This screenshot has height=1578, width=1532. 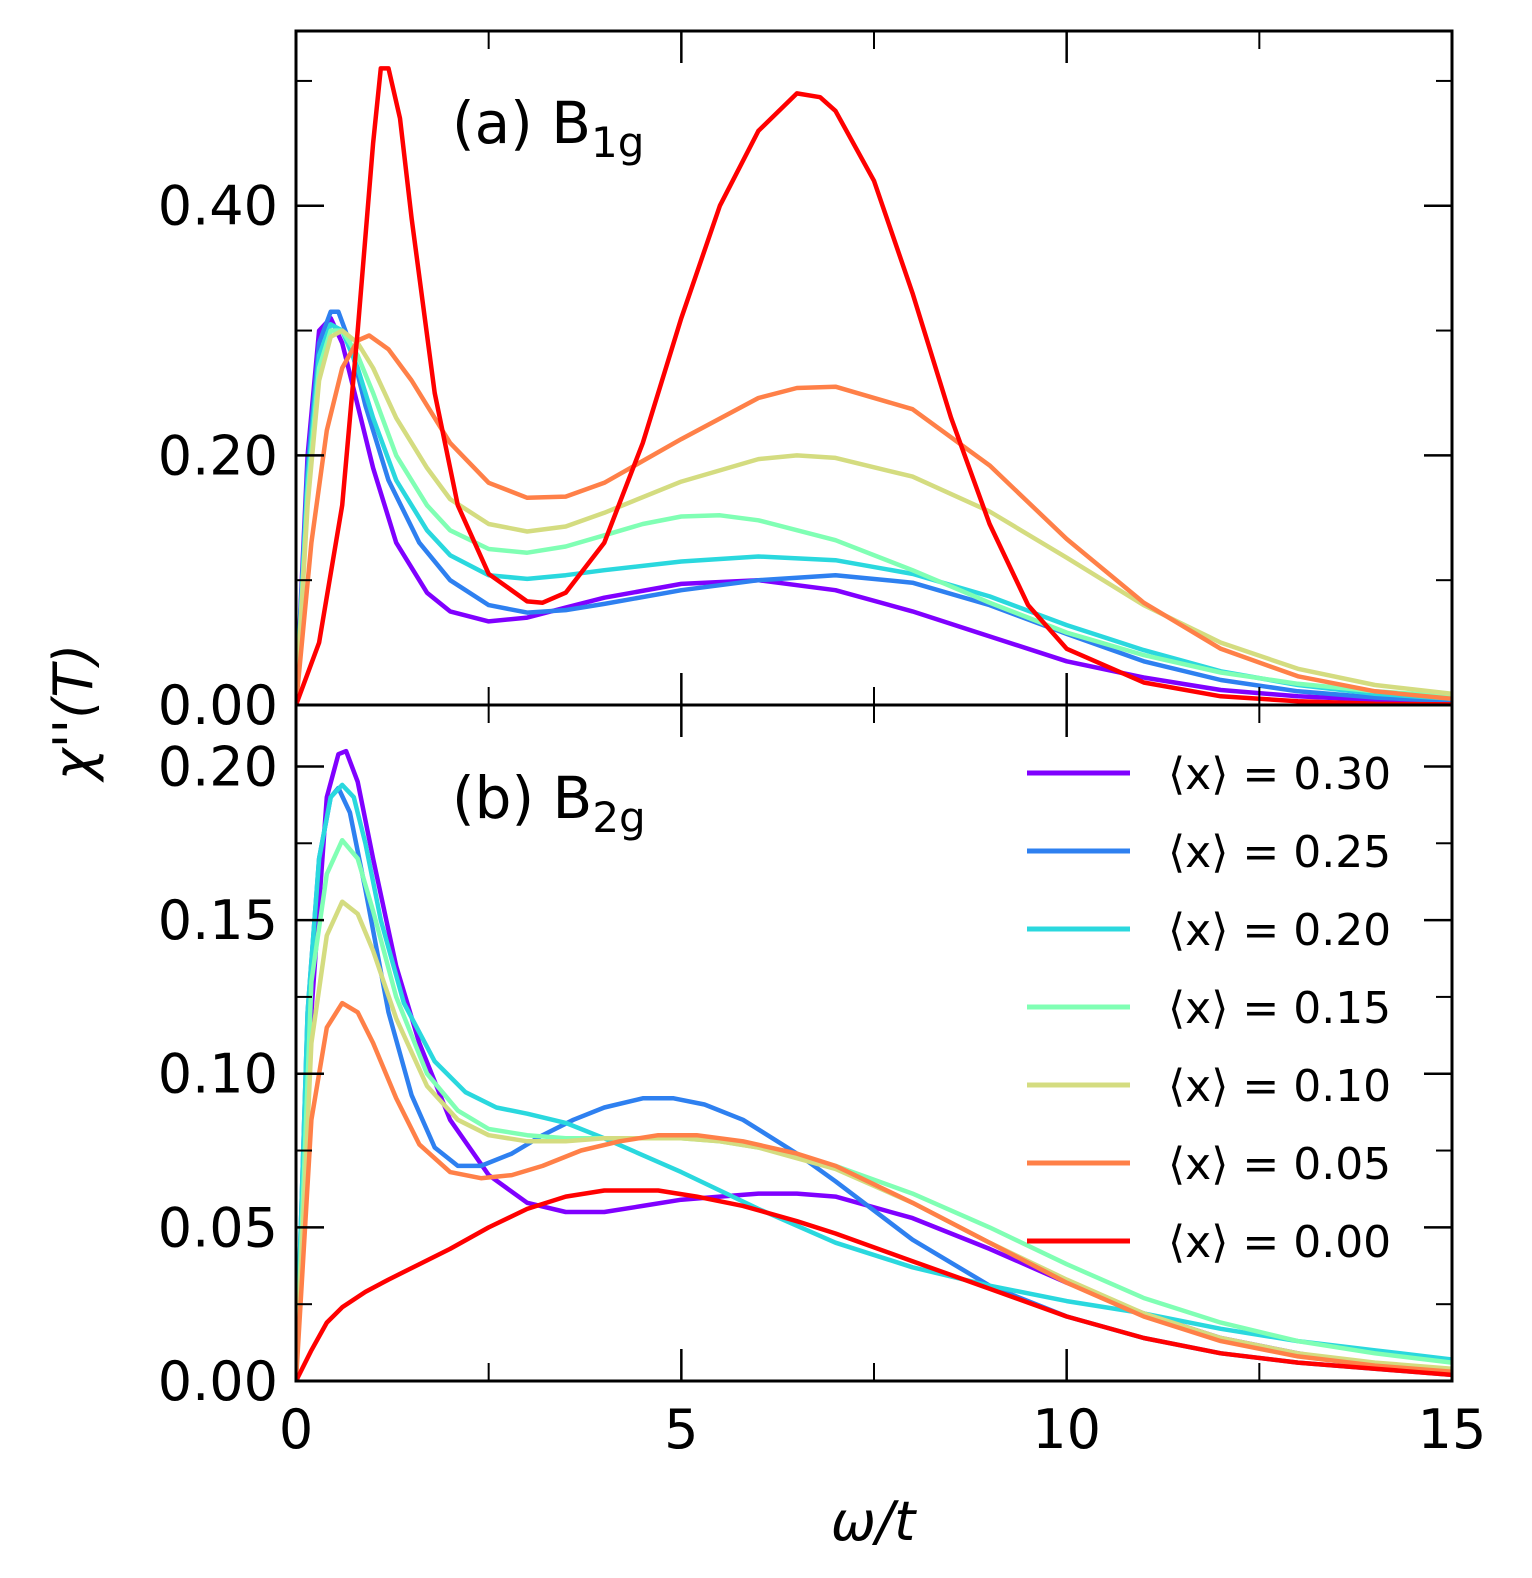 I want to click on ytick-label-b: 0.00, so click(x=218, y=1381).